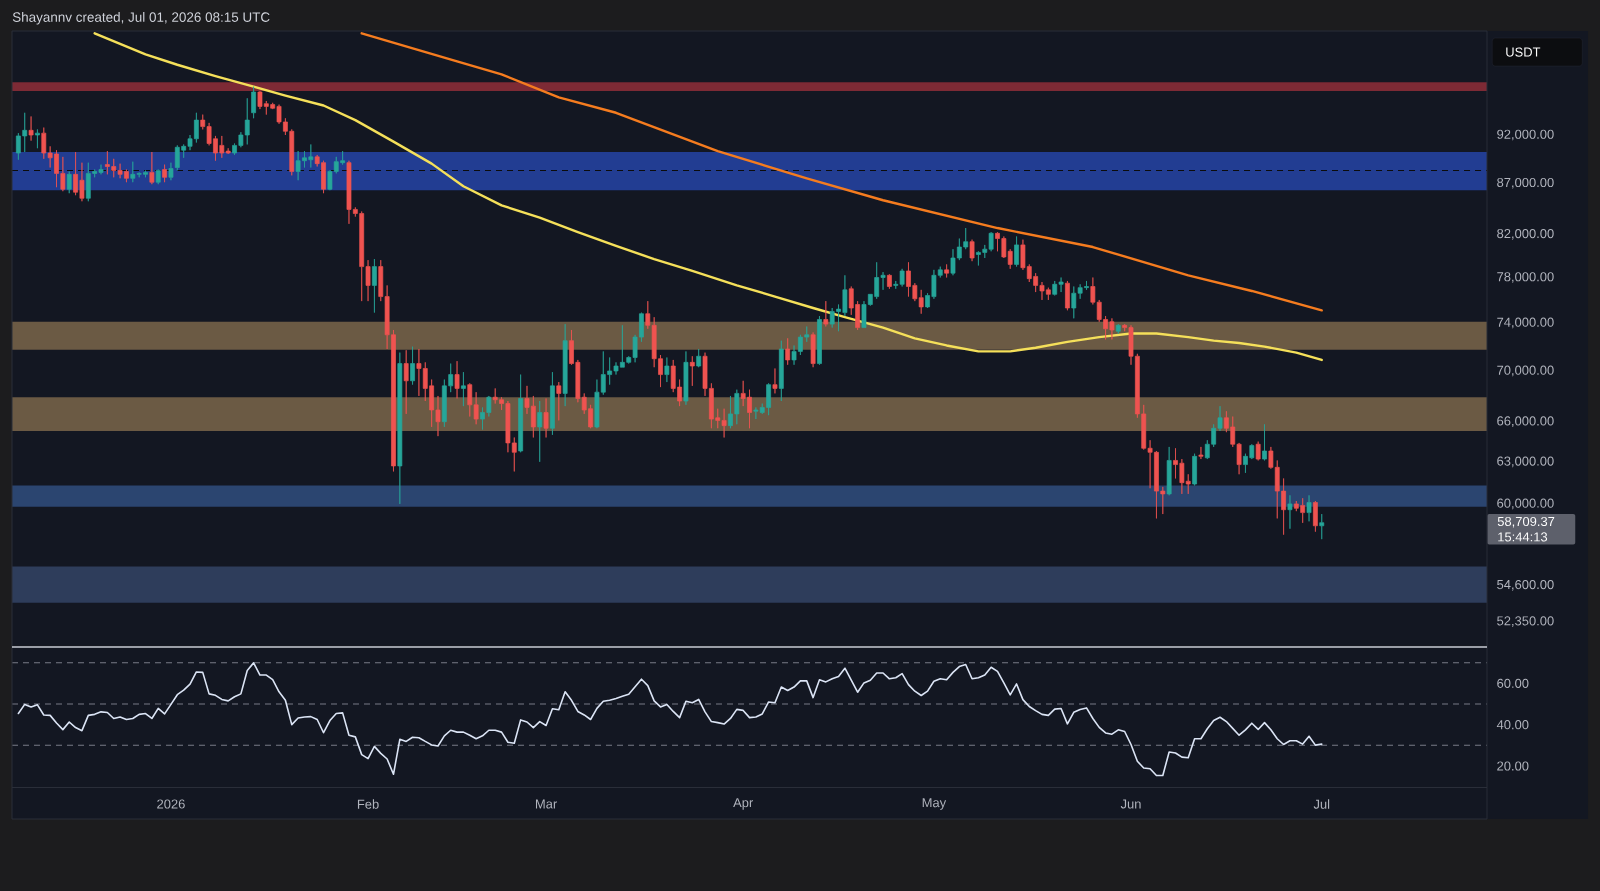  Describe the element at coordinates (1130, 804) in the screenshot. I see `x-tick-label: Jun` at that location.